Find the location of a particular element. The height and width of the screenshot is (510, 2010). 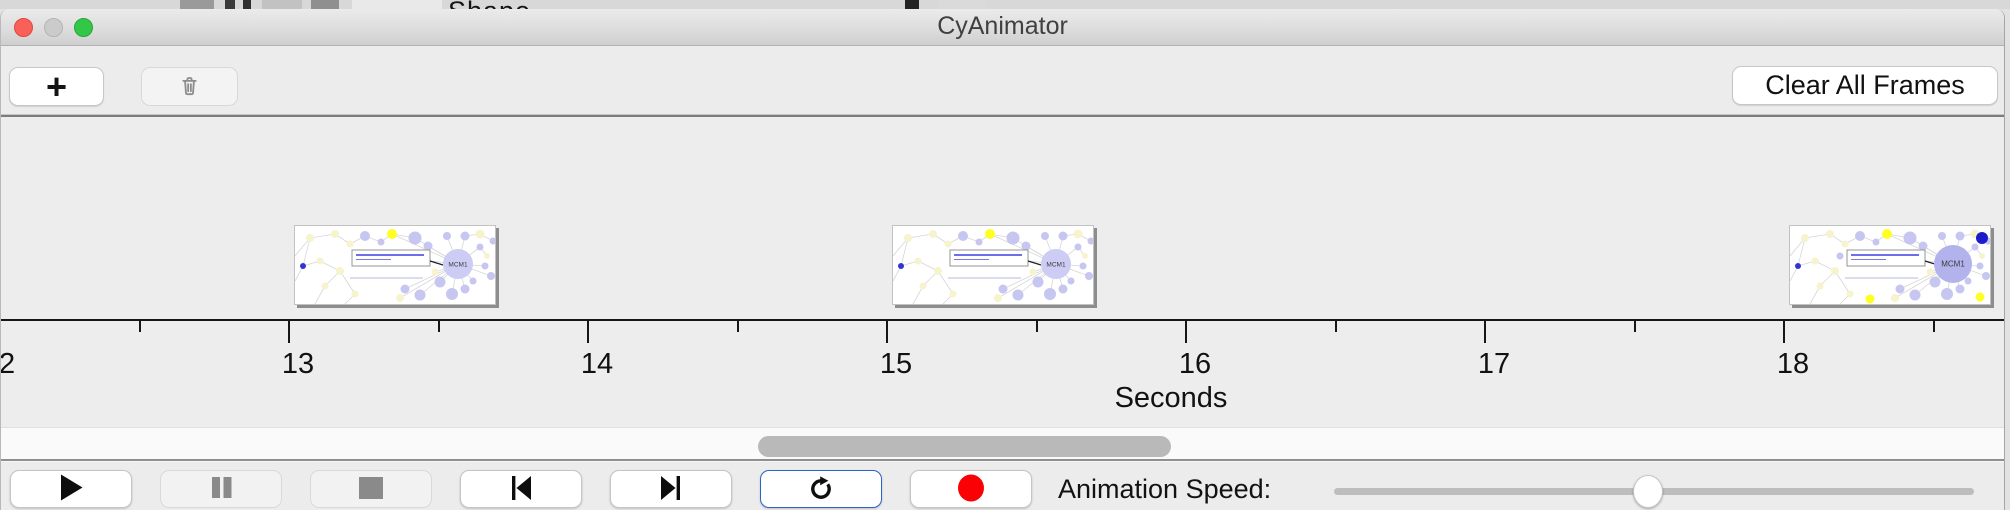

play-icon is located at coordinates (71, 489).